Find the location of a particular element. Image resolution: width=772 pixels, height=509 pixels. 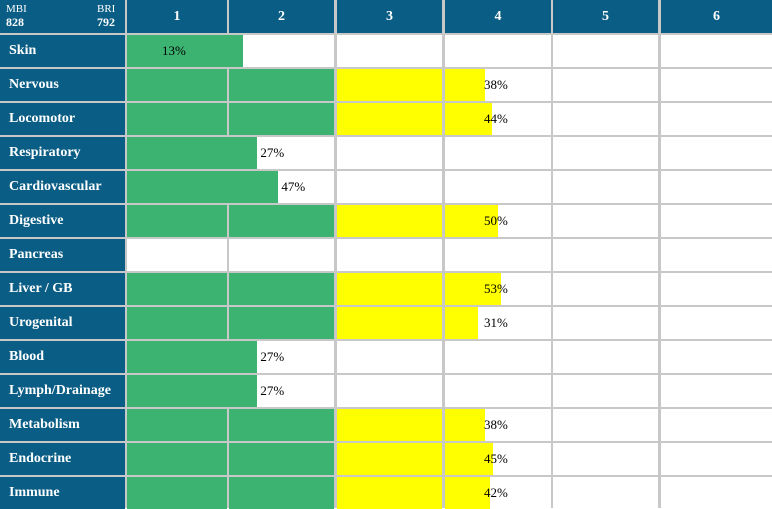

percent-label-digestive: 50% is located at coordinates (496, 220).